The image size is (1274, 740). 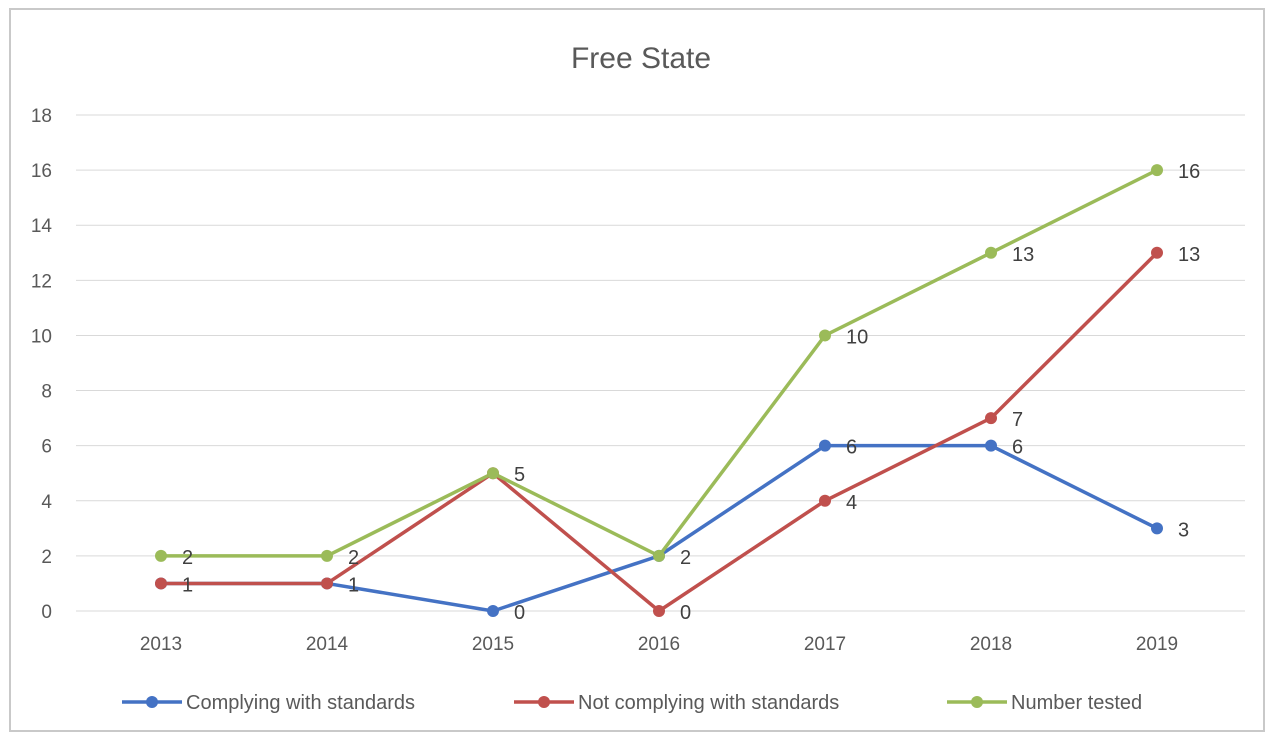 What do you see at coordinates (41, 281) in the screenshot?
I see `y-tick-label: 12` at bounding box center [41, 281].